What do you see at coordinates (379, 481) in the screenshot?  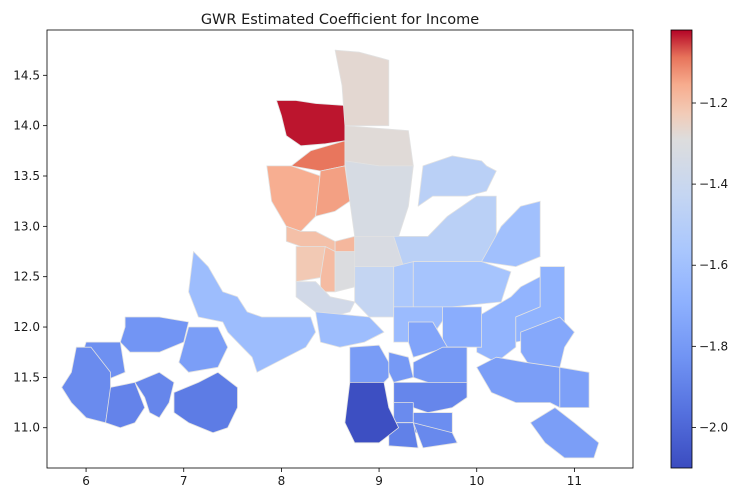 I see `x-tick-label: 9` at bounding box center [379, 481].